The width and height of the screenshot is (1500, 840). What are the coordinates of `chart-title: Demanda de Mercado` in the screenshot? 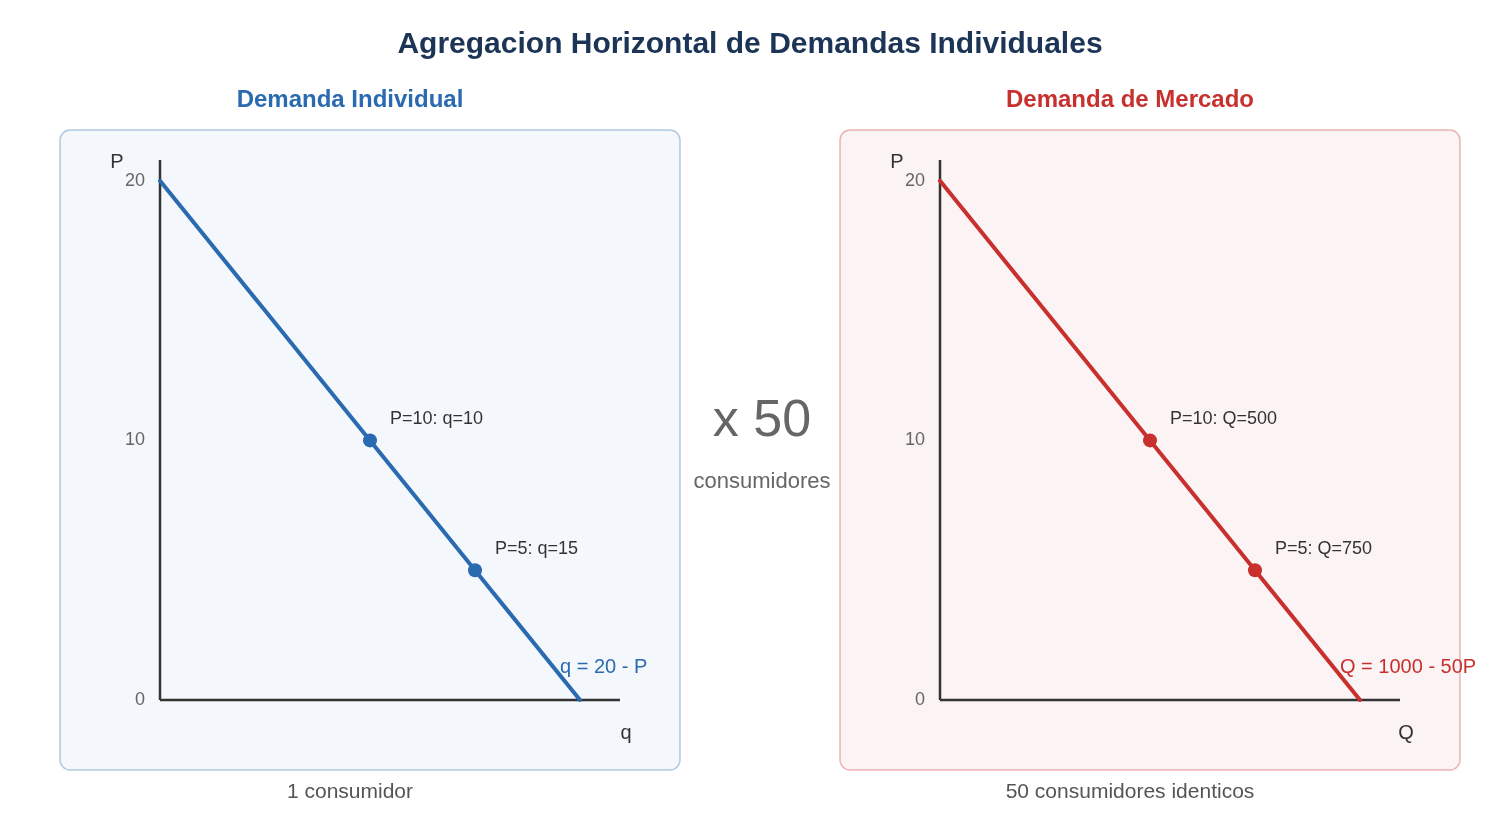 It's located at (1130, 99).